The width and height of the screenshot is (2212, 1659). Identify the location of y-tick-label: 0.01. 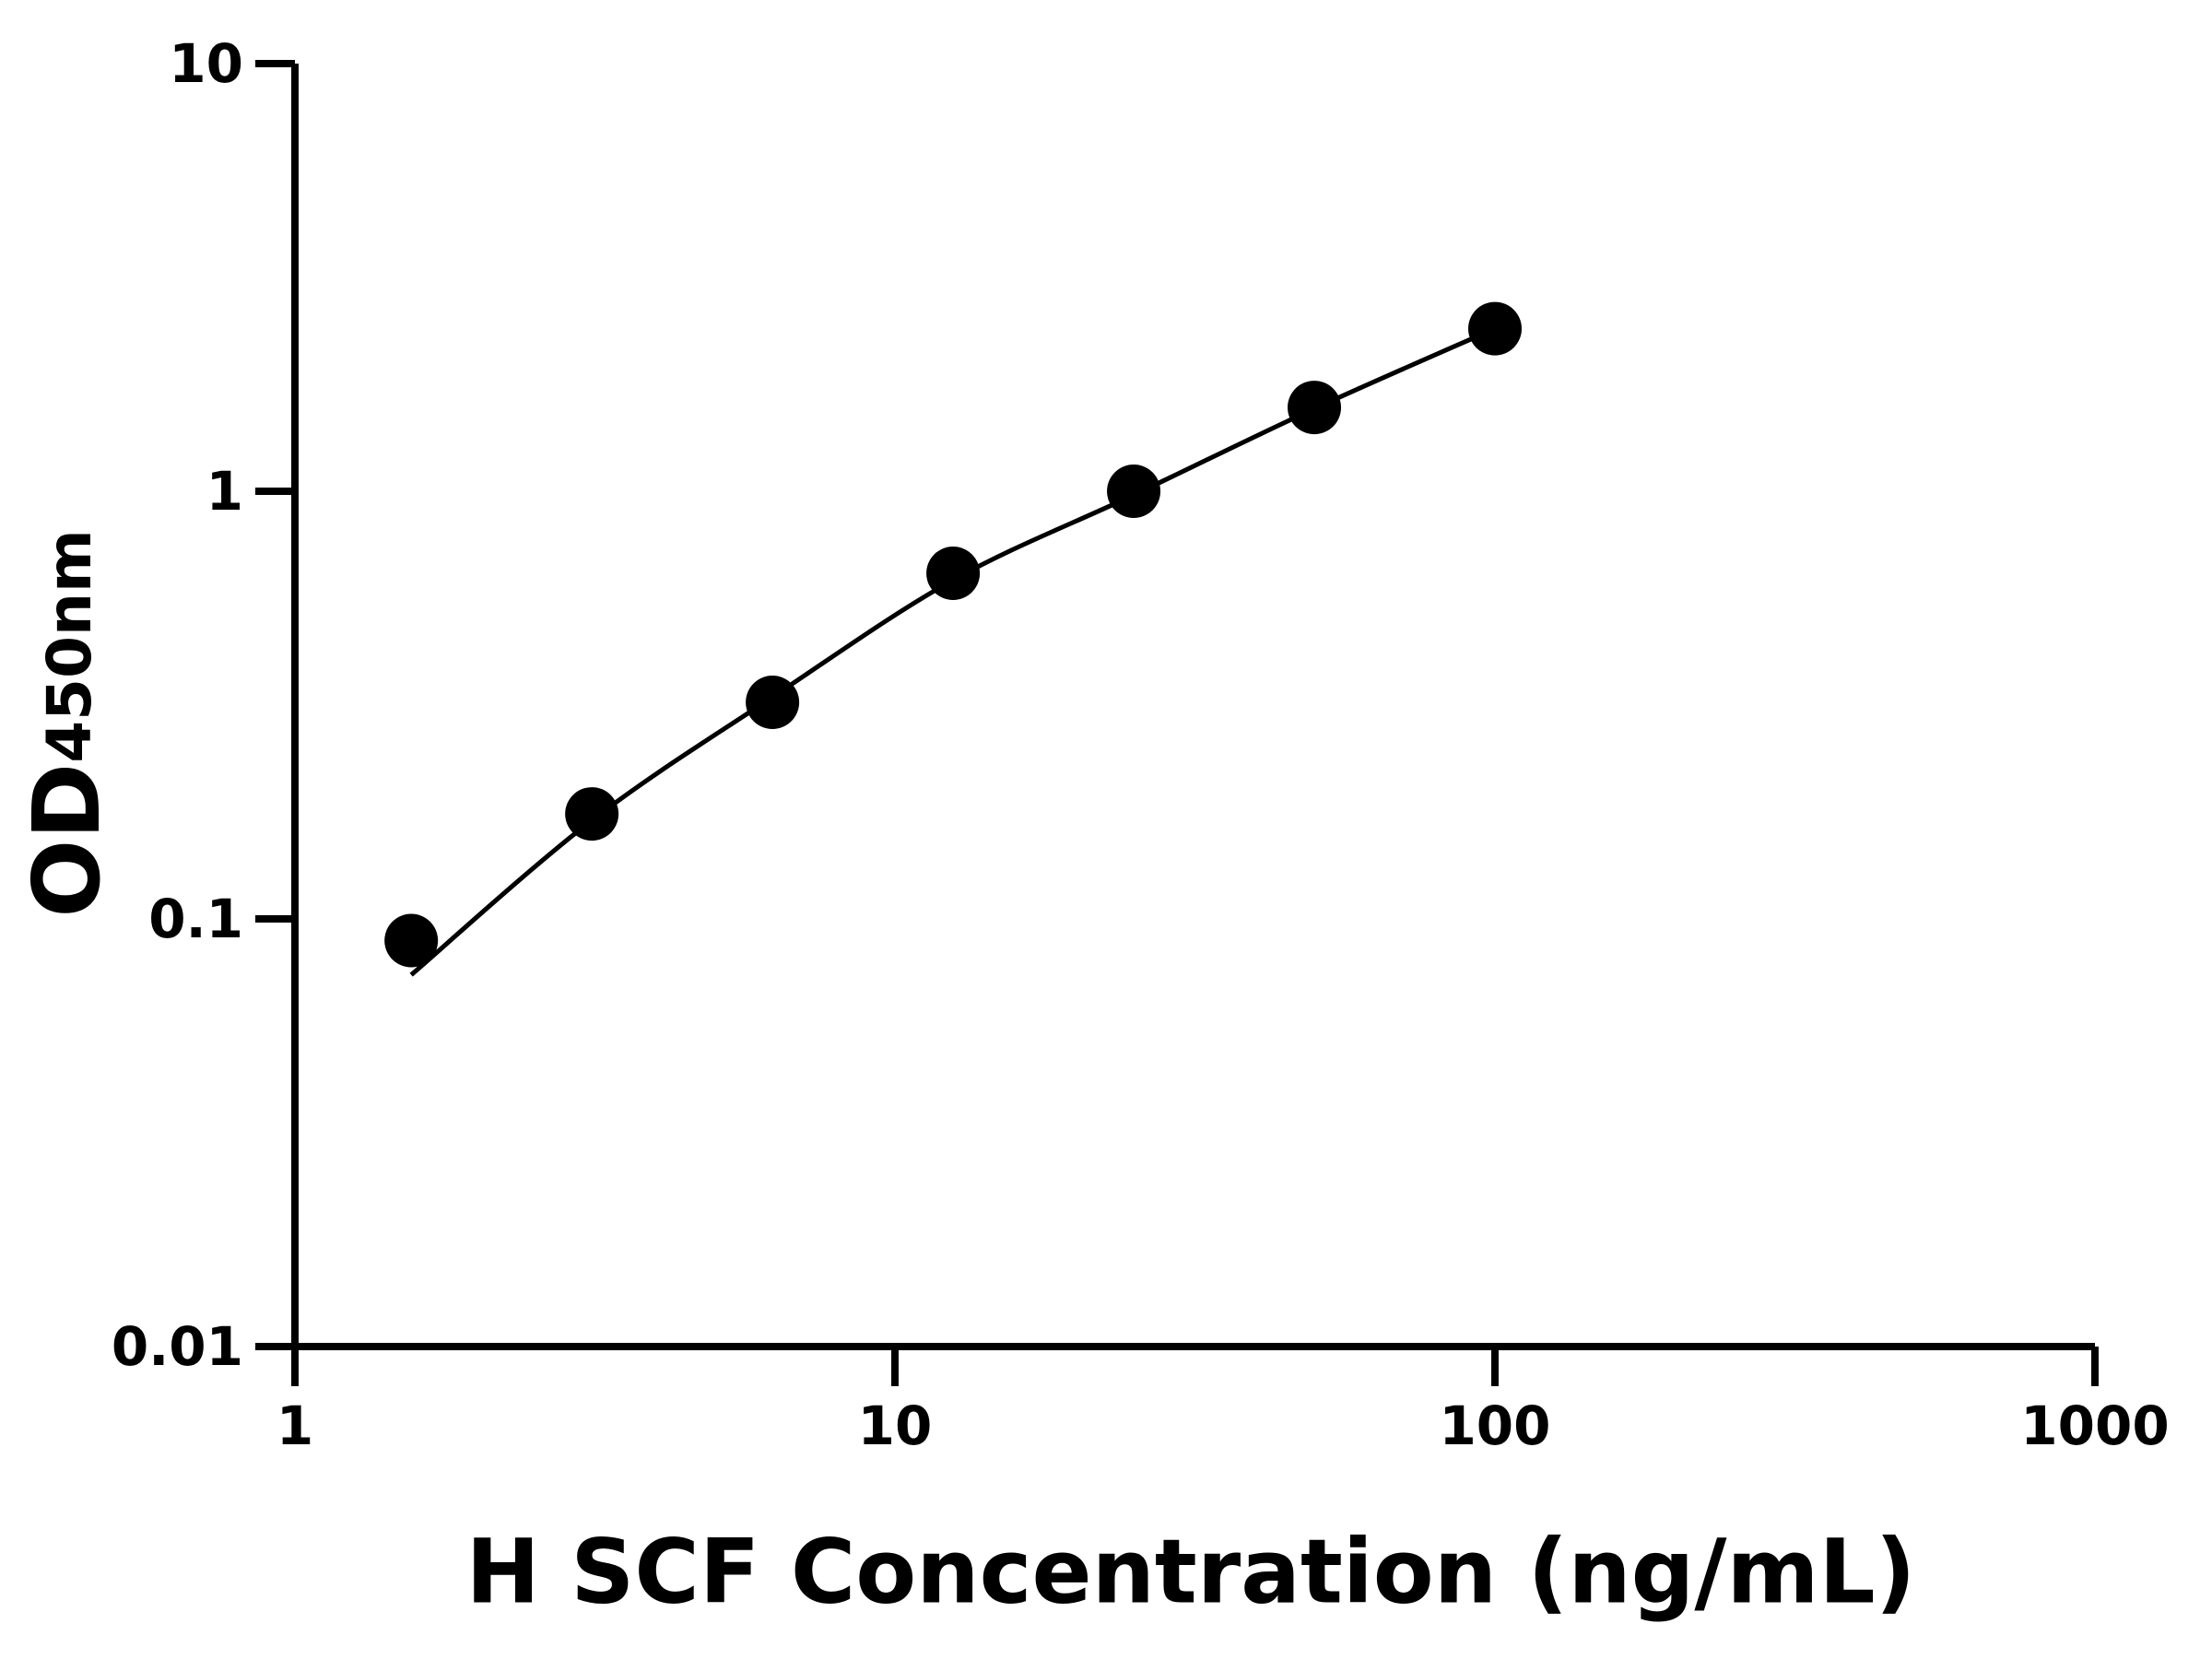
(177, 1346).